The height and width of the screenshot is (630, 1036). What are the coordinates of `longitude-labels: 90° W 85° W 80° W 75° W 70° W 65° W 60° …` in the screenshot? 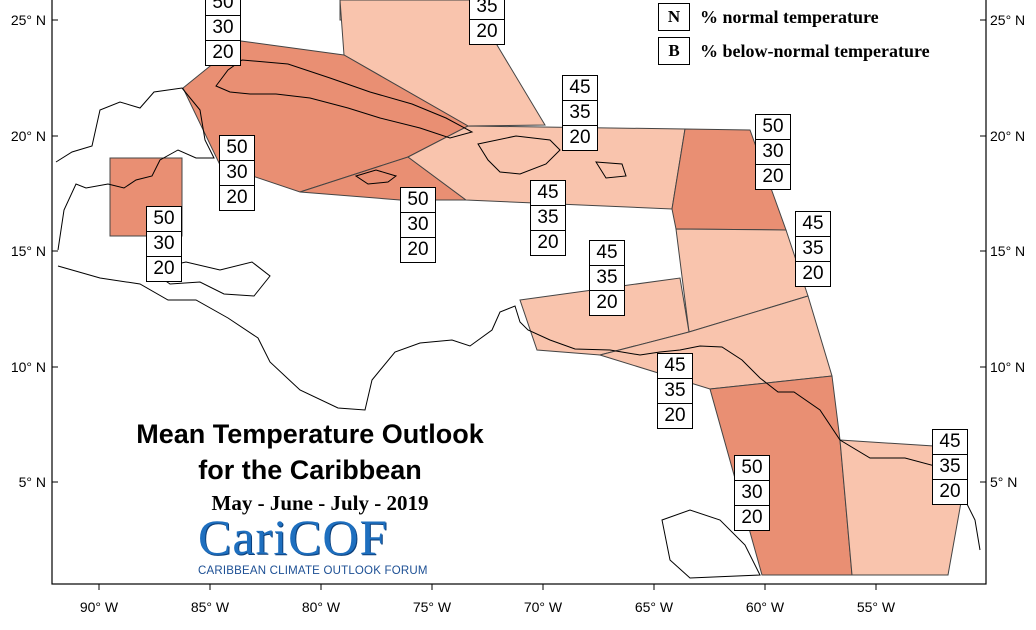 It's located at (488, 607).